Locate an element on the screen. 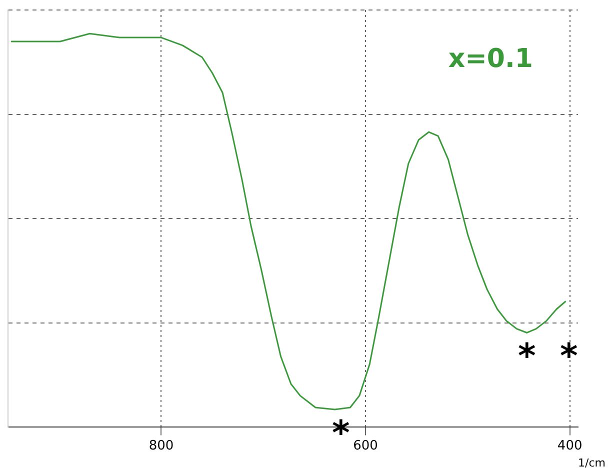  x-tick-label: 400 is located at coordinates (569, 446).